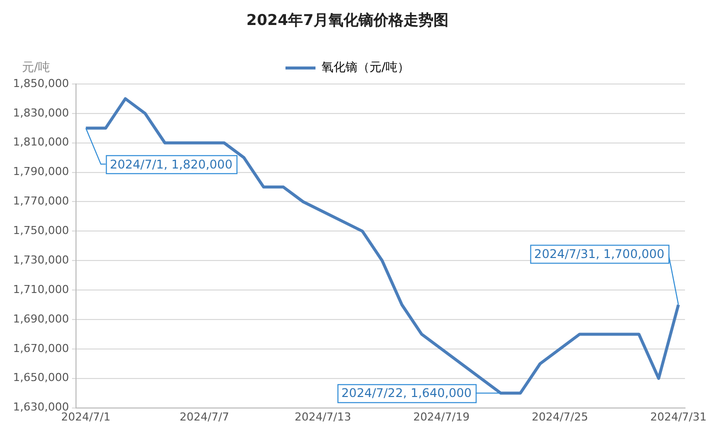 The width and height of the screenshot is (710, 431). I want to click on x-tick-label: 2024/7/19, so click(441, 417).